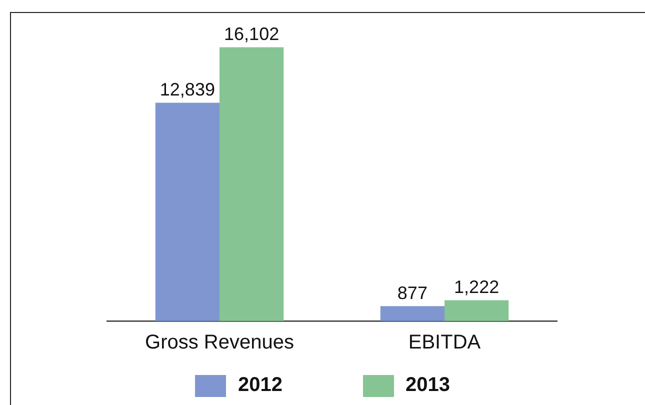 The width and height of the screenshot is (645, 405). Describe the element at coordinates (477, 287) in the screenshot. I see `data-label: 1,222` at that location.